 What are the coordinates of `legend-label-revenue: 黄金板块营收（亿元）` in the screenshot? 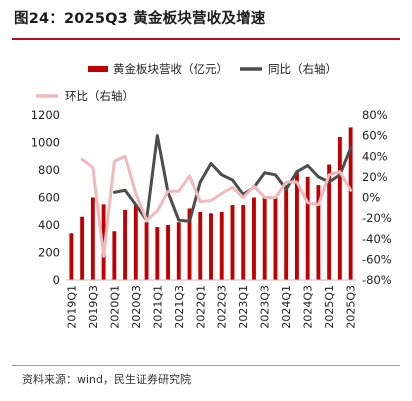 It's located at (170, 69).